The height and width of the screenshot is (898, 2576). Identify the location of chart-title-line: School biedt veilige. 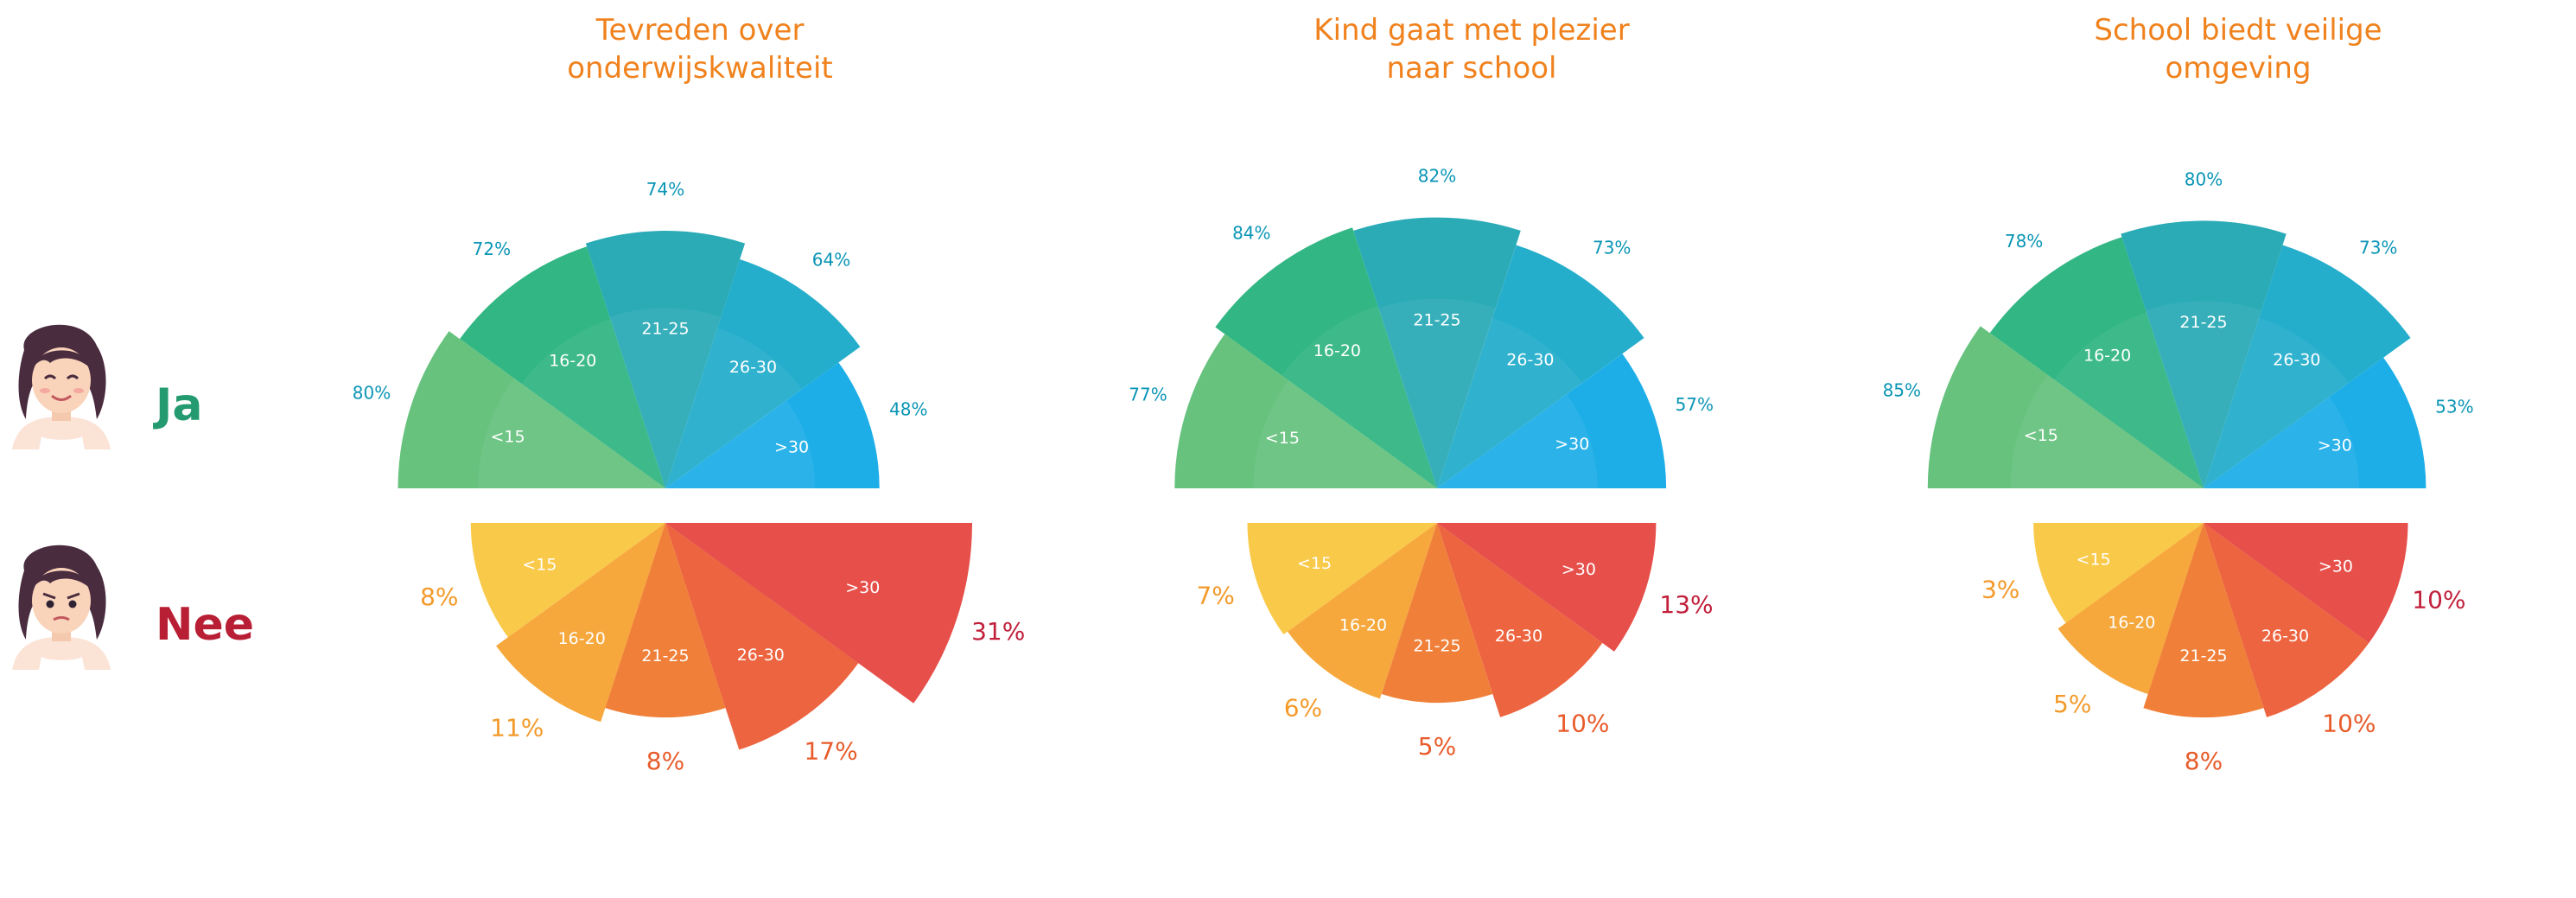
(2238, 31).